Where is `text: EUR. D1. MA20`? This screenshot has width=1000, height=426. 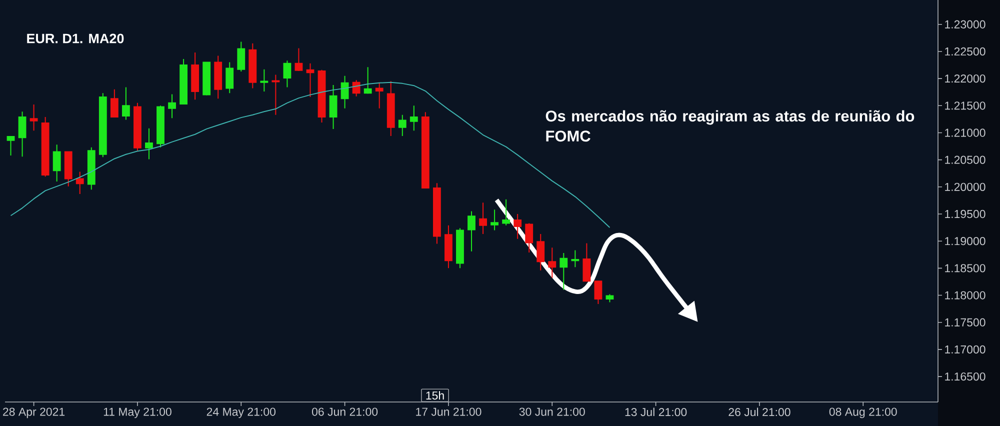 text: EUR. D1. MA20 is located at coordinates (75, 39).